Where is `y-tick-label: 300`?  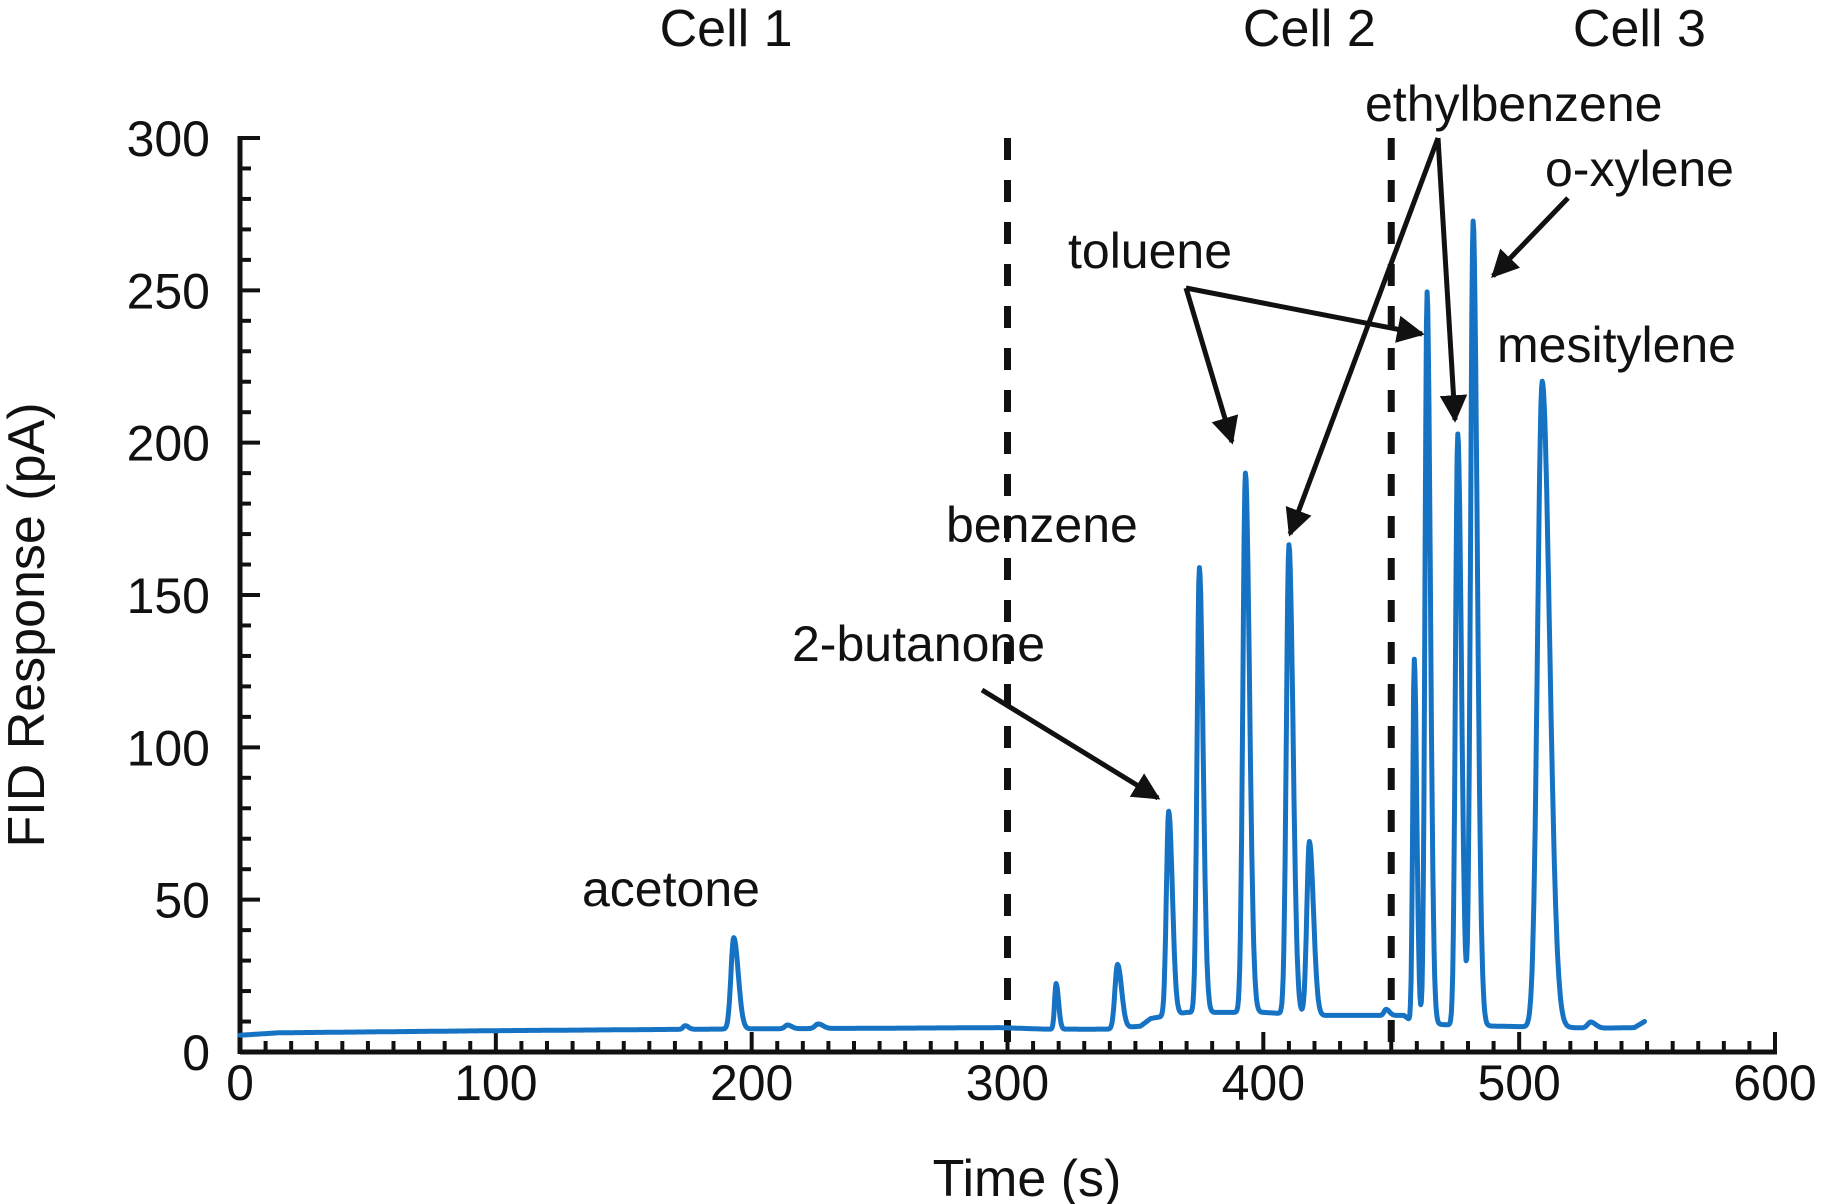
y-tick-label: 300 is located at coordinates (168, 139).